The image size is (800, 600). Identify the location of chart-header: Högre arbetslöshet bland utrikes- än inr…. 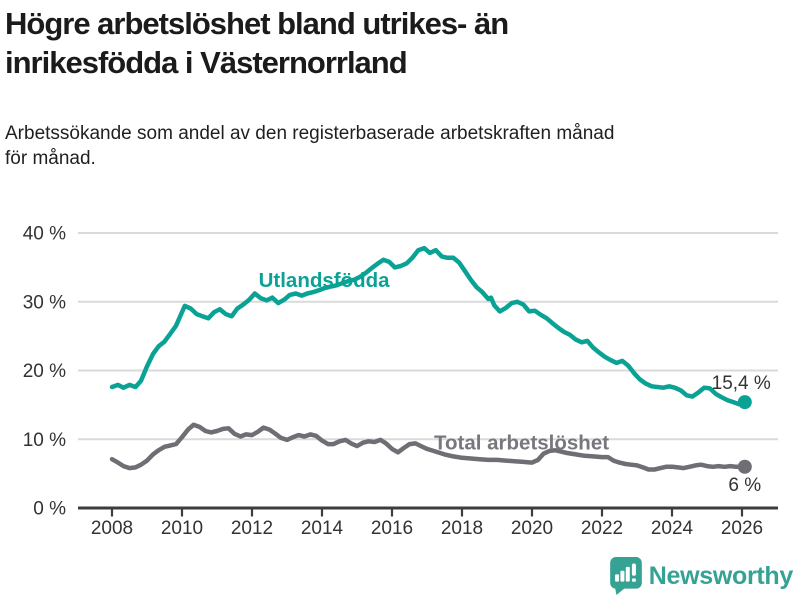
(395, 43).